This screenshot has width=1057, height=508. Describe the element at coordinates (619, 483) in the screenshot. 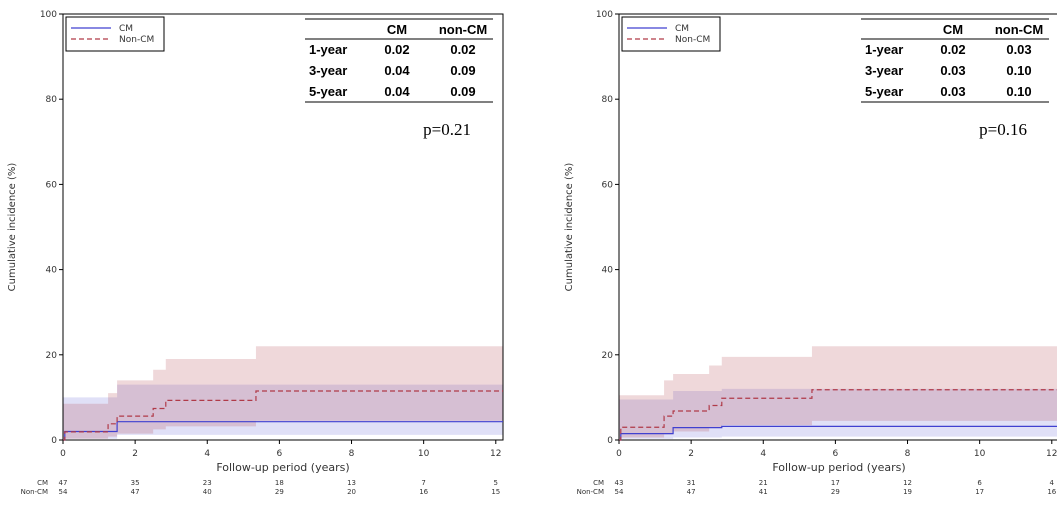

I see `risk-value: 43` at that location.